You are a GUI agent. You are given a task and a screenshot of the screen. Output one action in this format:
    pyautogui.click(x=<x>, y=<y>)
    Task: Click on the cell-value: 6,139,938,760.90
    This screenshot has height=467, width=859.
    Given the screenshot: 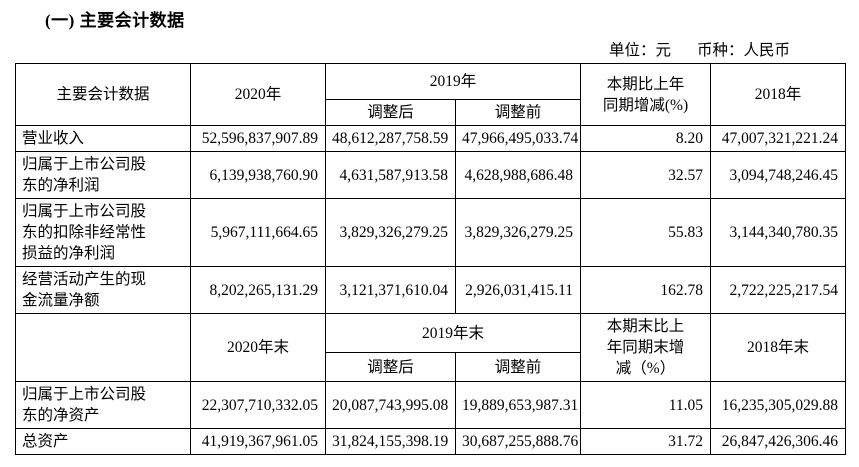 What is the action you would take?
    pyautogui.click(x=258, y=175)
    